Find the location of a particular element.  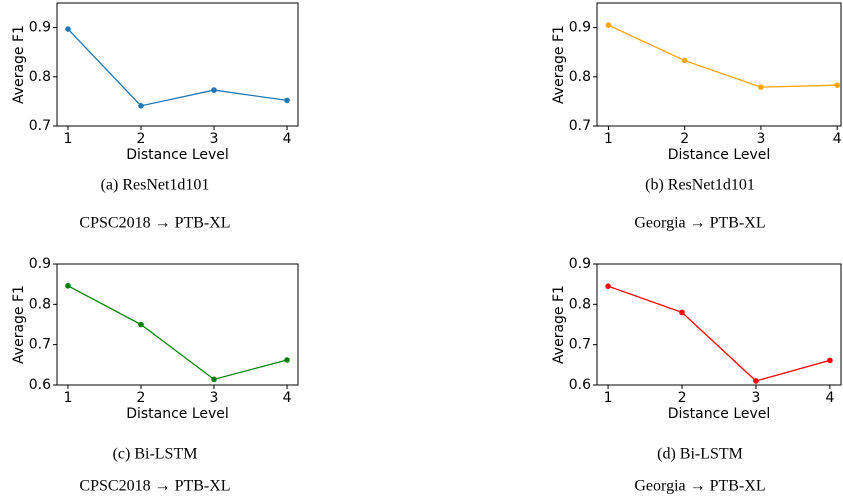

caption: (d) Bi-LSTM is located at coordinates (700, 454).